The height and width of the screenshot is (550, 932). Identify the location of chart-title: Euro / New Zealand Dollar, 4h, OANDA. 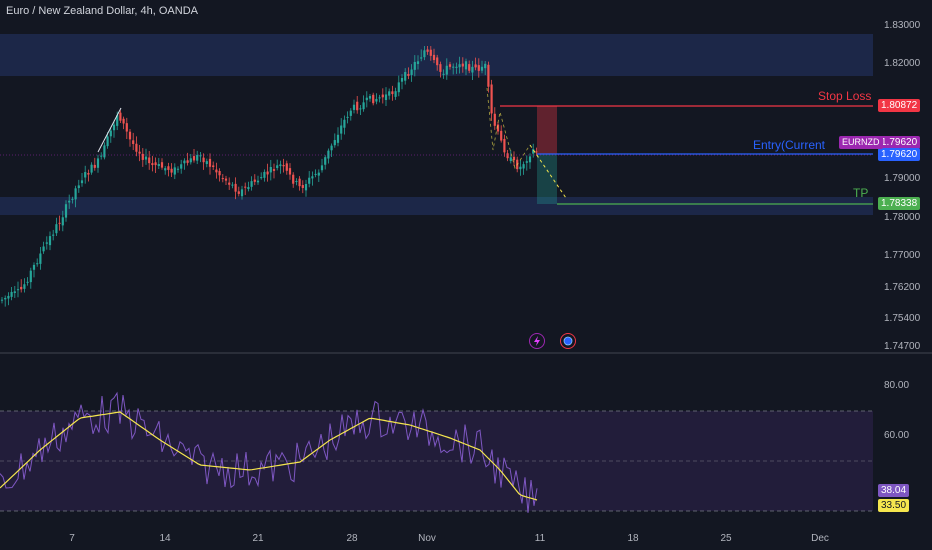
(102, 11).